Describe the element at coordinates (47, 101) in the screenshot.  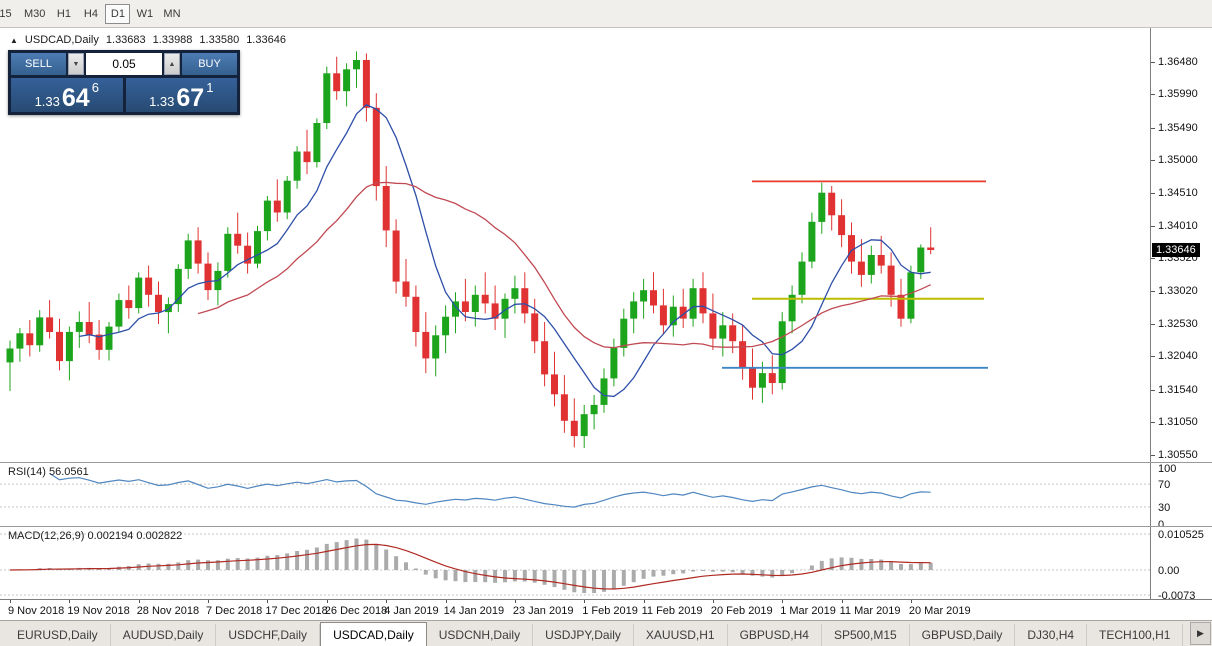
I see `sell-price-prefix: 1.33` at that location.